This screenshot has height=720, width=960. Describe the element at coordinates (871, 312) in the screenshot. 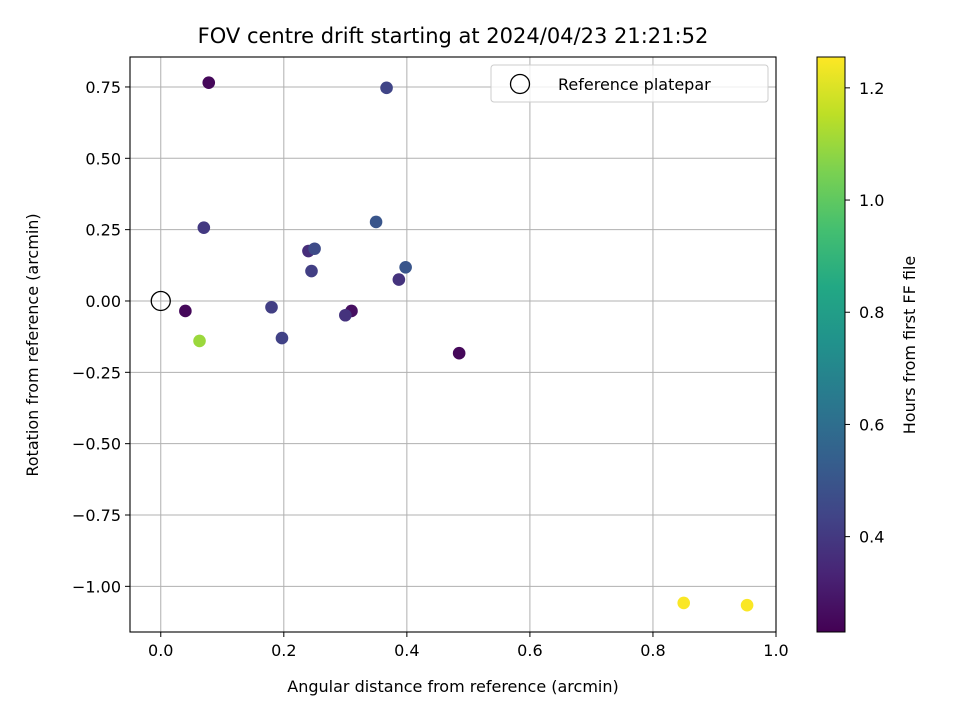

I see `colorbar-tick-label: 0.8` at that location.